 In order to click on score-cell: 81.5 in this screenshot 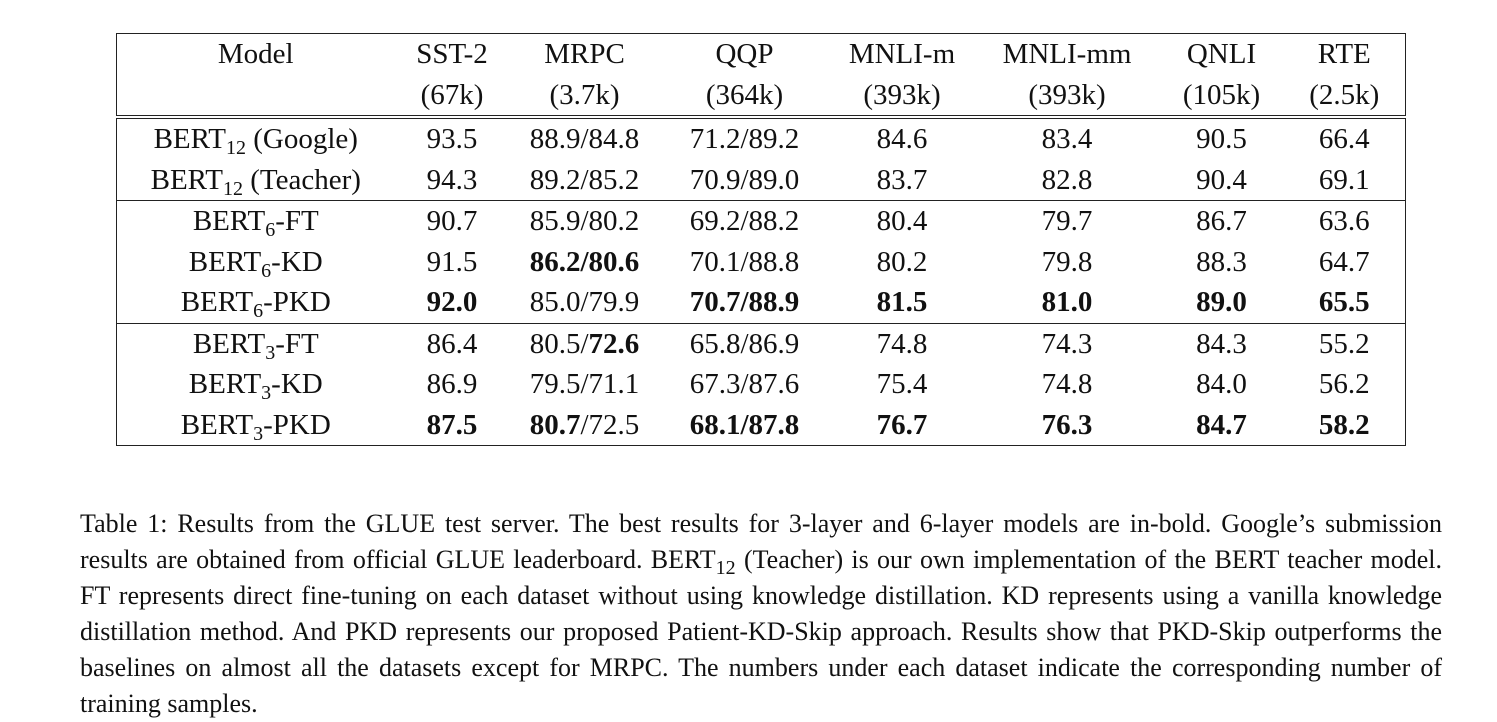, I will do `click(902, 302)`.